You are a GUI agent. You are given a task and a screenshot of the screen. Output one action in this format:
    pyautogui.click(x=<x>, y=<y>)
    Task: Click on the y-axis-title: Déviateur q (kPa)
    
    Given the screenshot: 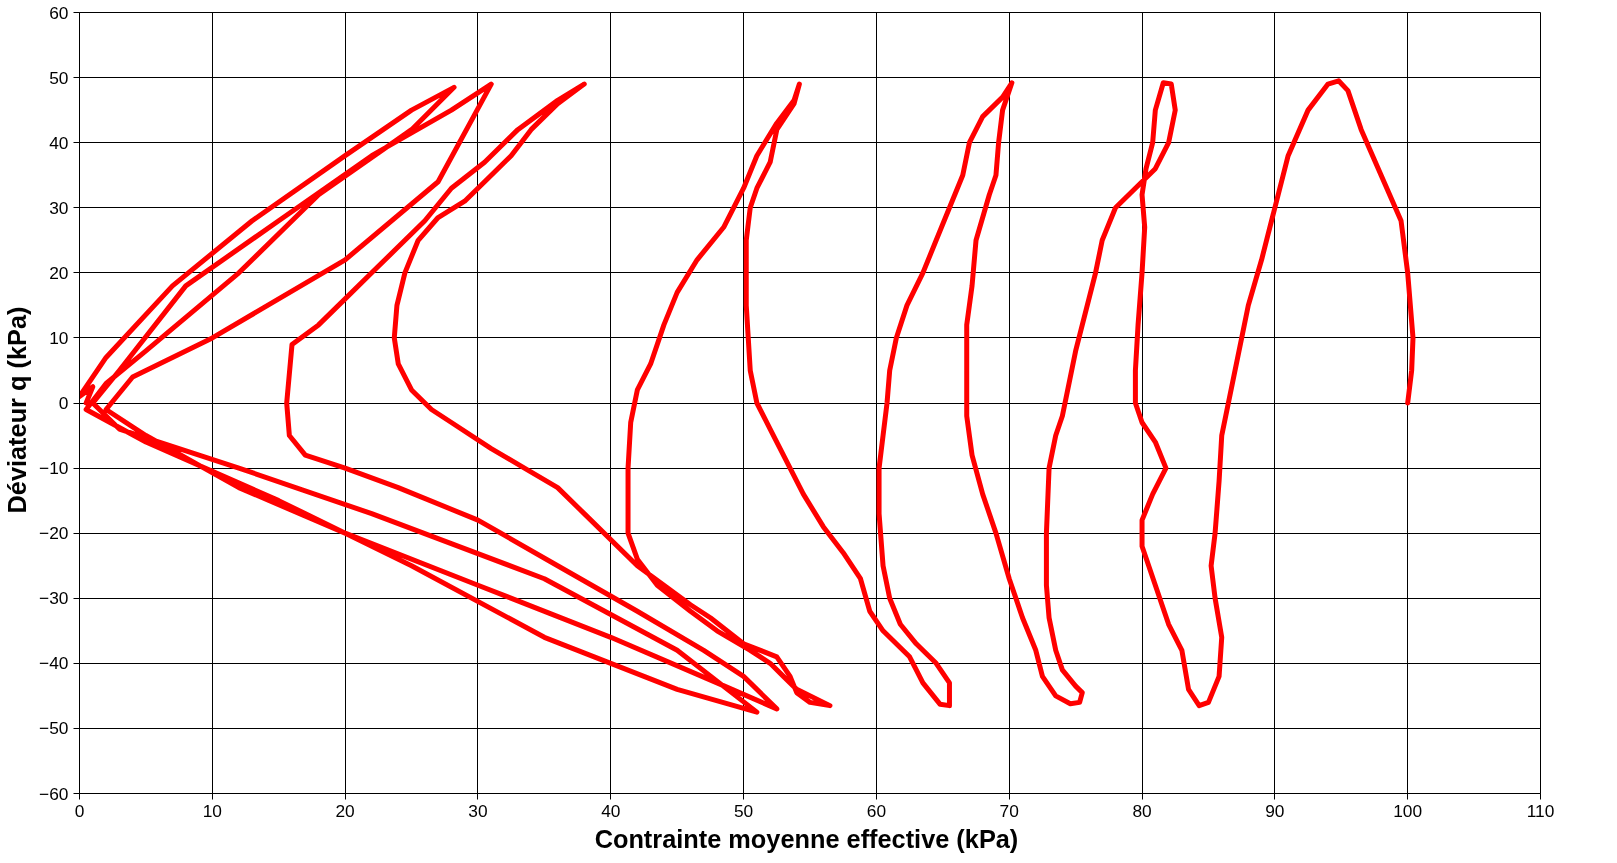 What is the action you would take?
    pyautogui.click(x=17, y=410)
    